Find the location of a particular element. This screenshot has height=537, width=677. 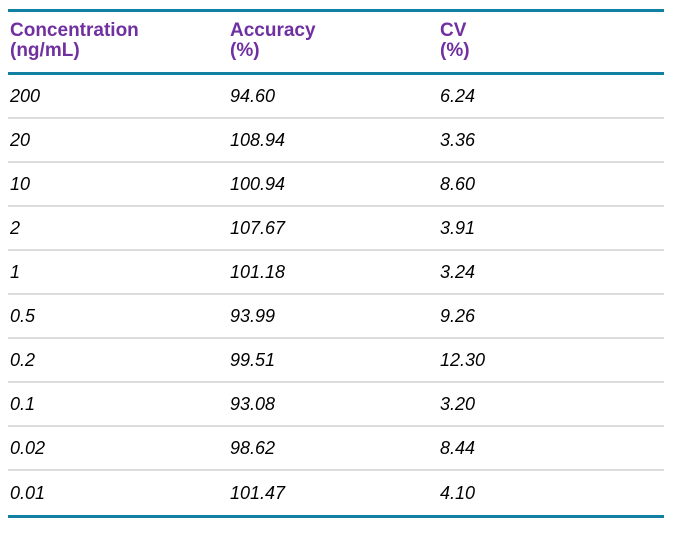

table-row: 10 100.94 8.60 is located at coordinates (336, 185).